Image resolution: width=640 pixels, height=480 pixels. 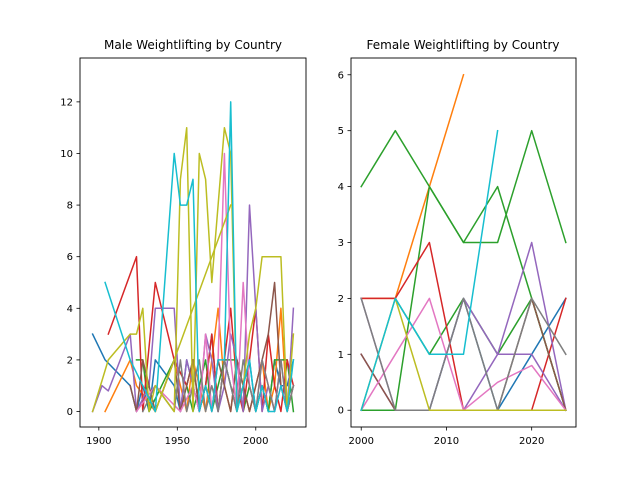 I want to click on male-y-tick-label: 8, so click(x=70, y=206).